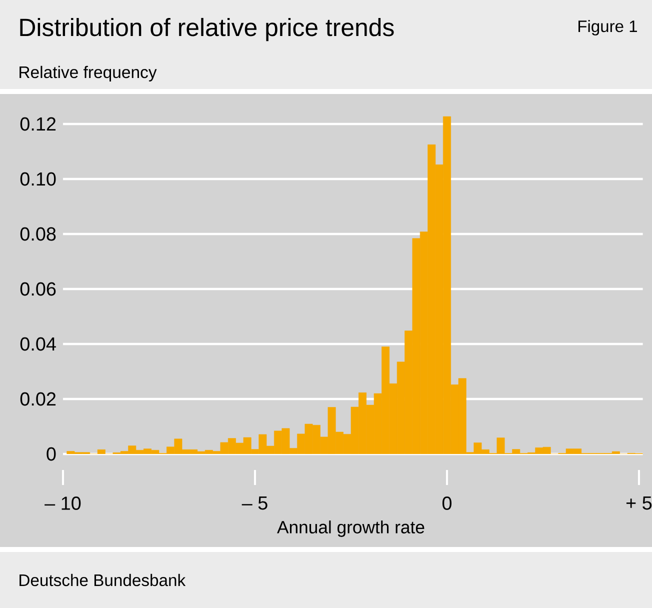 This screenshot has width=652, height=608. What do you see at coordinates (38, 179) in the screenshot?
I see `y-tick-label: 0.10` at bounding box center [38, 179].